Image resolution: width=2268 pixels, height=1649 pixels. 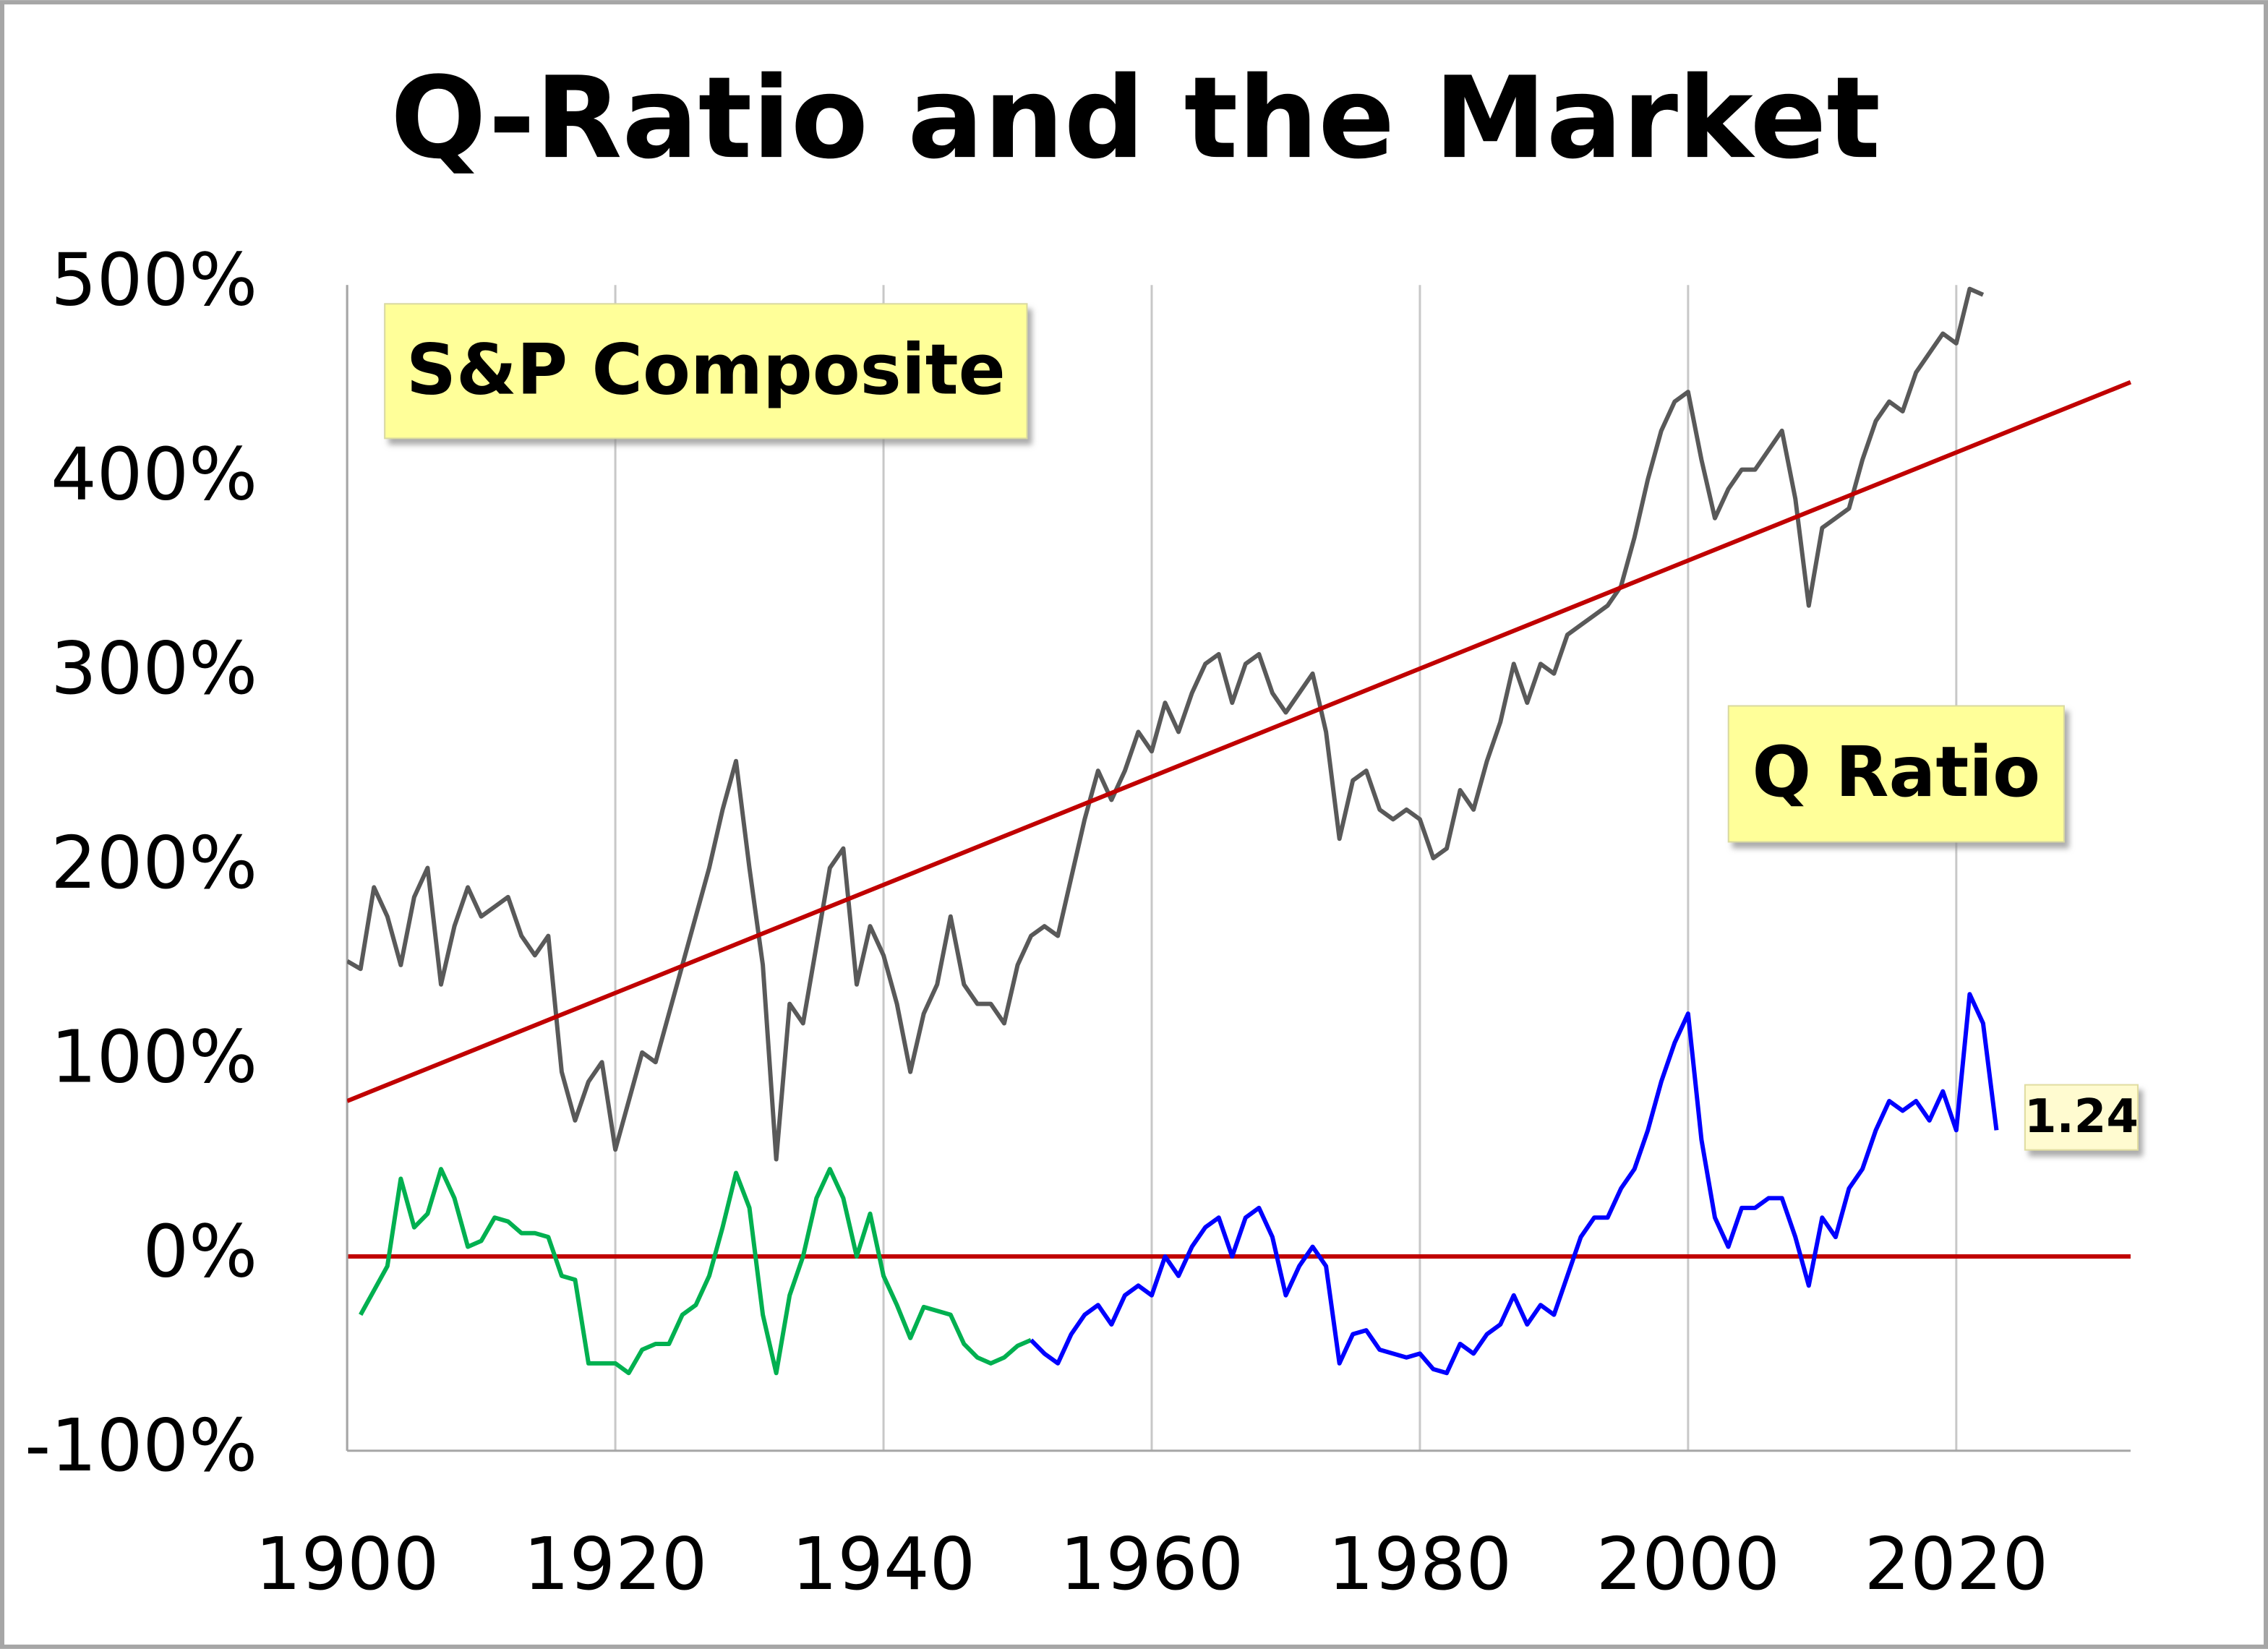 What do you see at coordinates (141, 1445) in the screenshot?
I see `y-tick-label: -100%` at bounding box center [141, 1445].